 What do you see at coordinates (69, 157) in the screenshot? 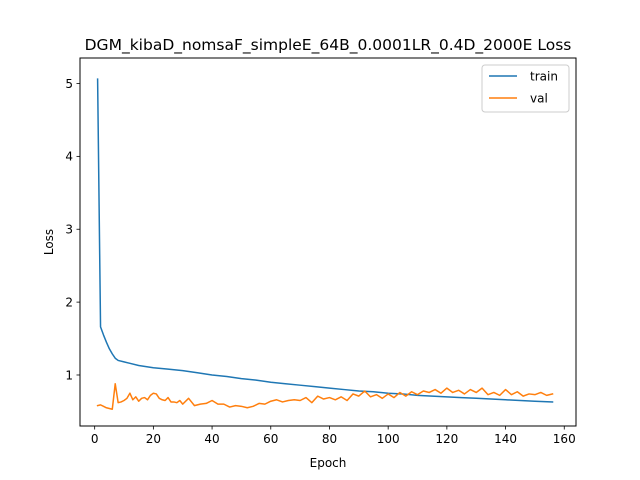
I see `y-tick-label: 4` at bounding box center [69, 157].